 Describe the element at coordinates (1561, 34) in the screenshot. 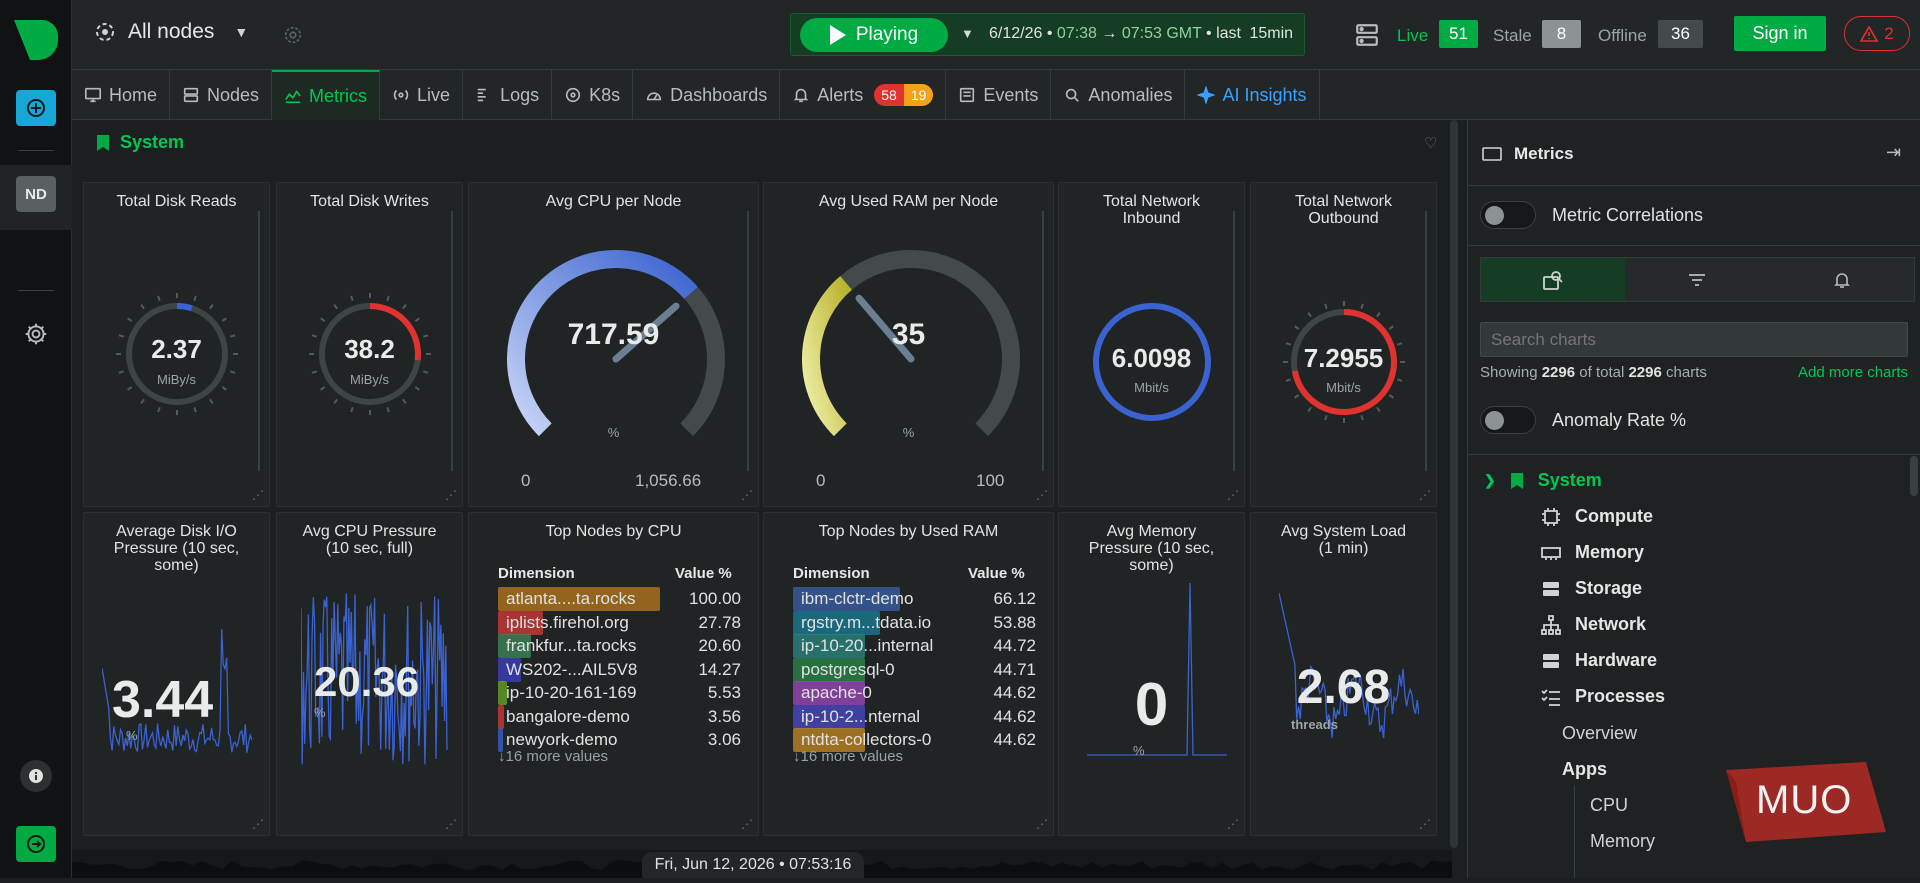

I see `stale-count-badge: 8` at that location.